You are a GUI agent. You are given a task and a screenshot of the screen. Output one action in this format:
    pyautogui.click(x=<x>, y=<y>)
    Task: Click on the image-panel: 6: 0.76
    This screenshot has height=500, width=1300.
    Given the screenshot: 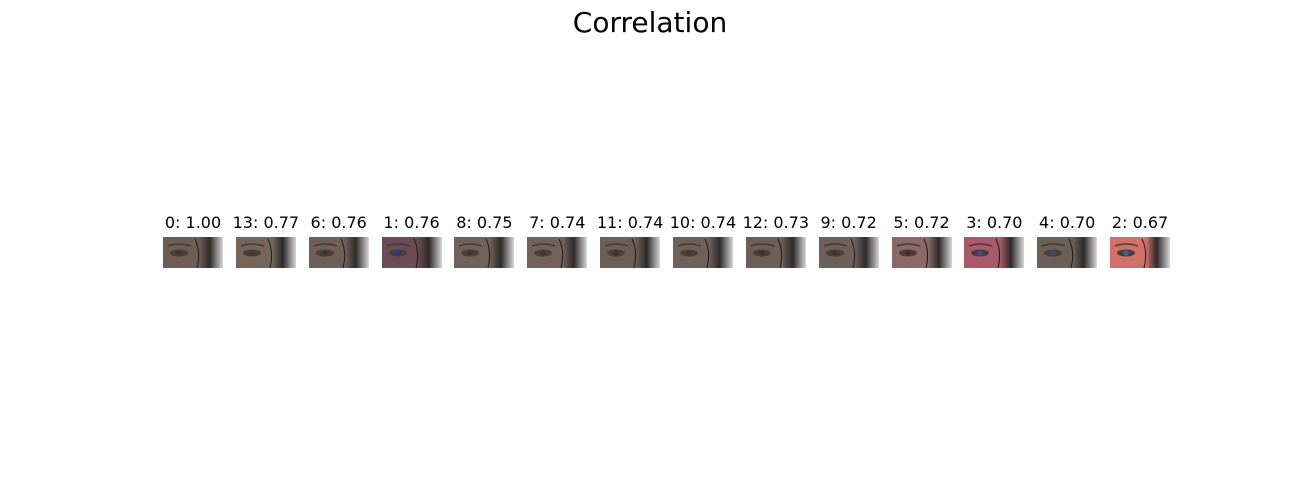 What is the action you would take?
    pyautogui.click(x=339, y=242)
    